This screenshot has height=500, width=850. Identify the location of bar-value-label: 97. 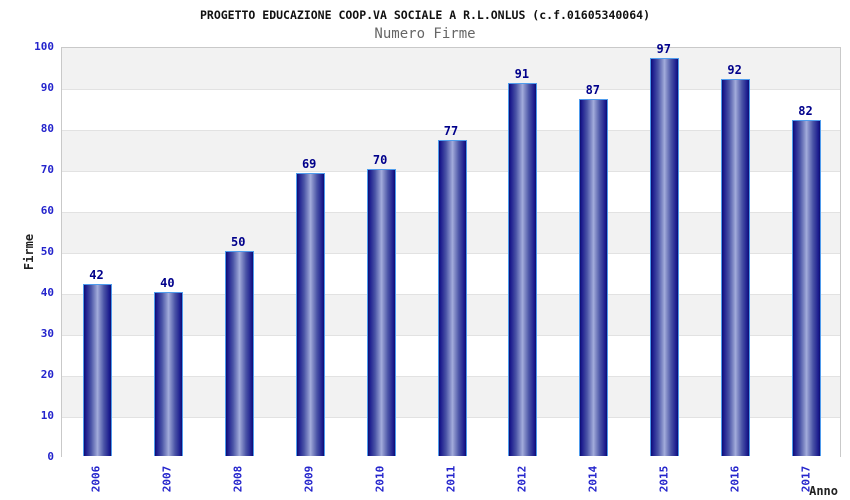
(663, 49).